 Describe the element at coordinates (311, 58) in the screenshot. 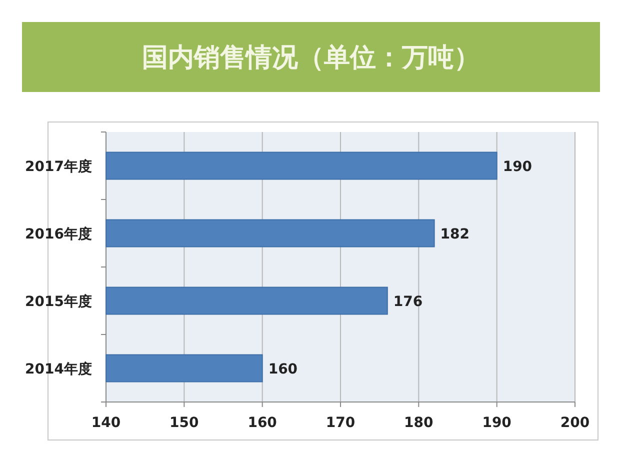

I see `chart-title: 国内销售情况（单位：万吨）` at that location.